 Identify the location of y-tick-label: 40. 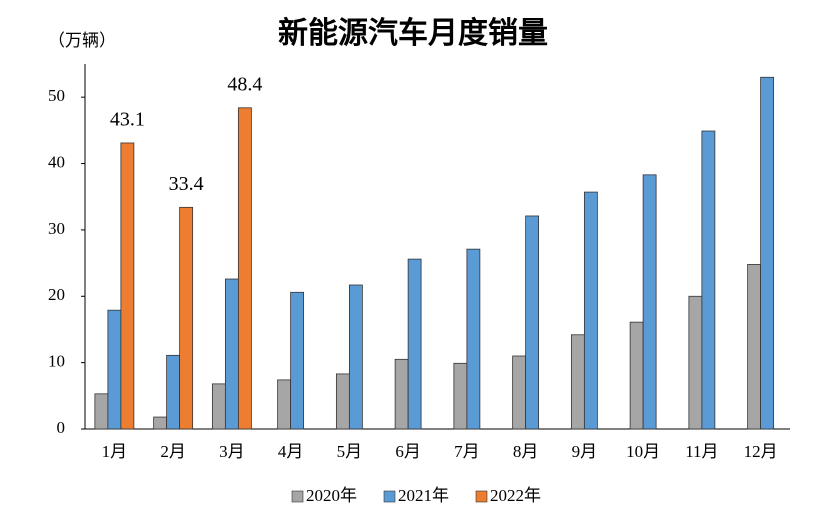
(56, 161).